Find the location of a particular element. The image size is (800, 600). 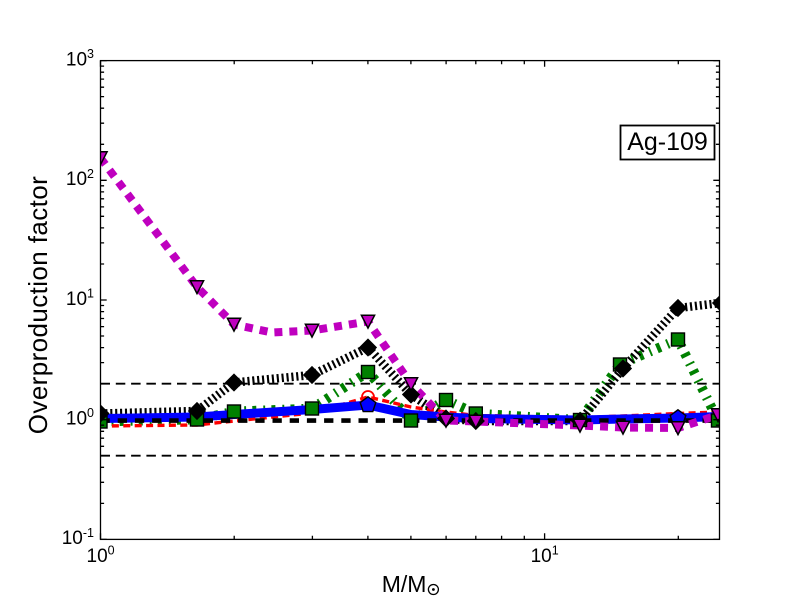

svg-text: 10² is located at coordinates (80, 178).